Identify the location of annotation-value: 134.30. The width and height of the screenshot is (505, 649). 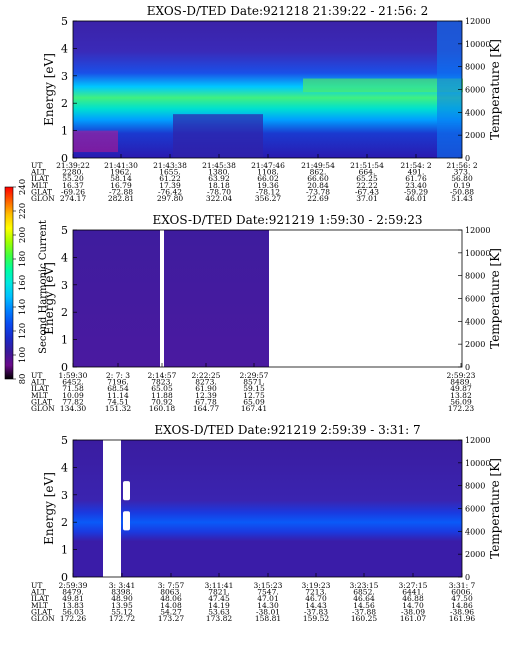
(73, 408).